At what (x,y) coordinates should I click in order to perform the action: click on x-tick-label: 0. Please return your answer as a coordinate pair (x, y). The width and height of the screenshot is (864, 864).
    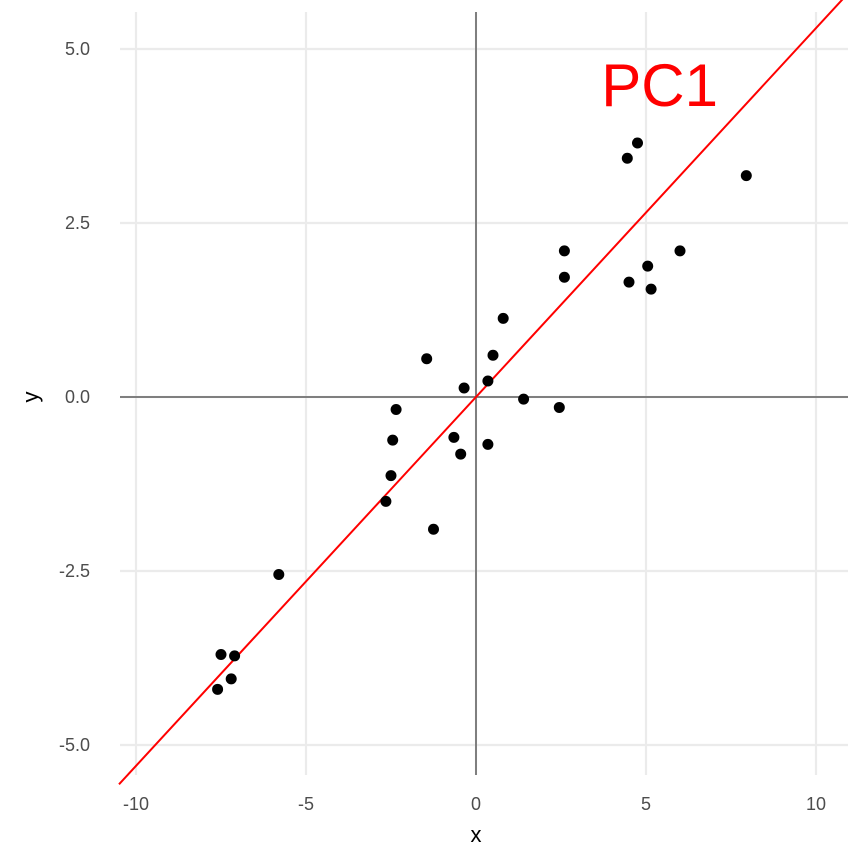
    Looking at the image, I should click on (476, 804).